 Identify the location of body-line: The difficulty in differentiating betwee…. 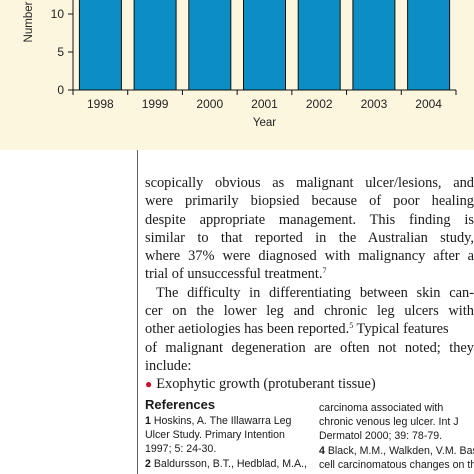
(315, 292).